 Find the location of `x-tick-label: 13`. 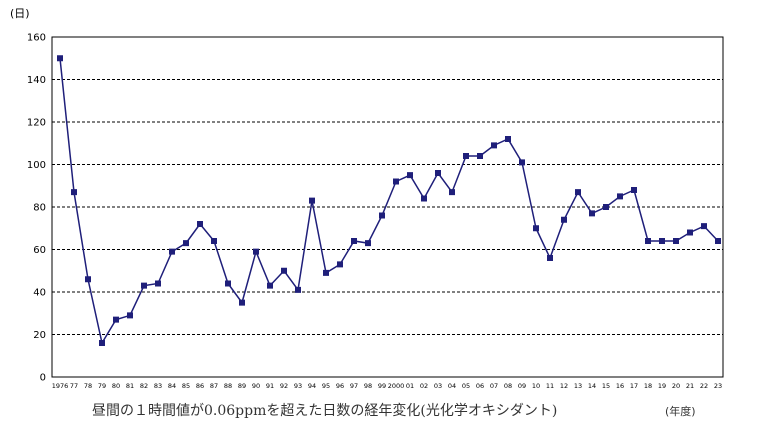

x-tick-label: 13 is located at coordinates (578, 386).